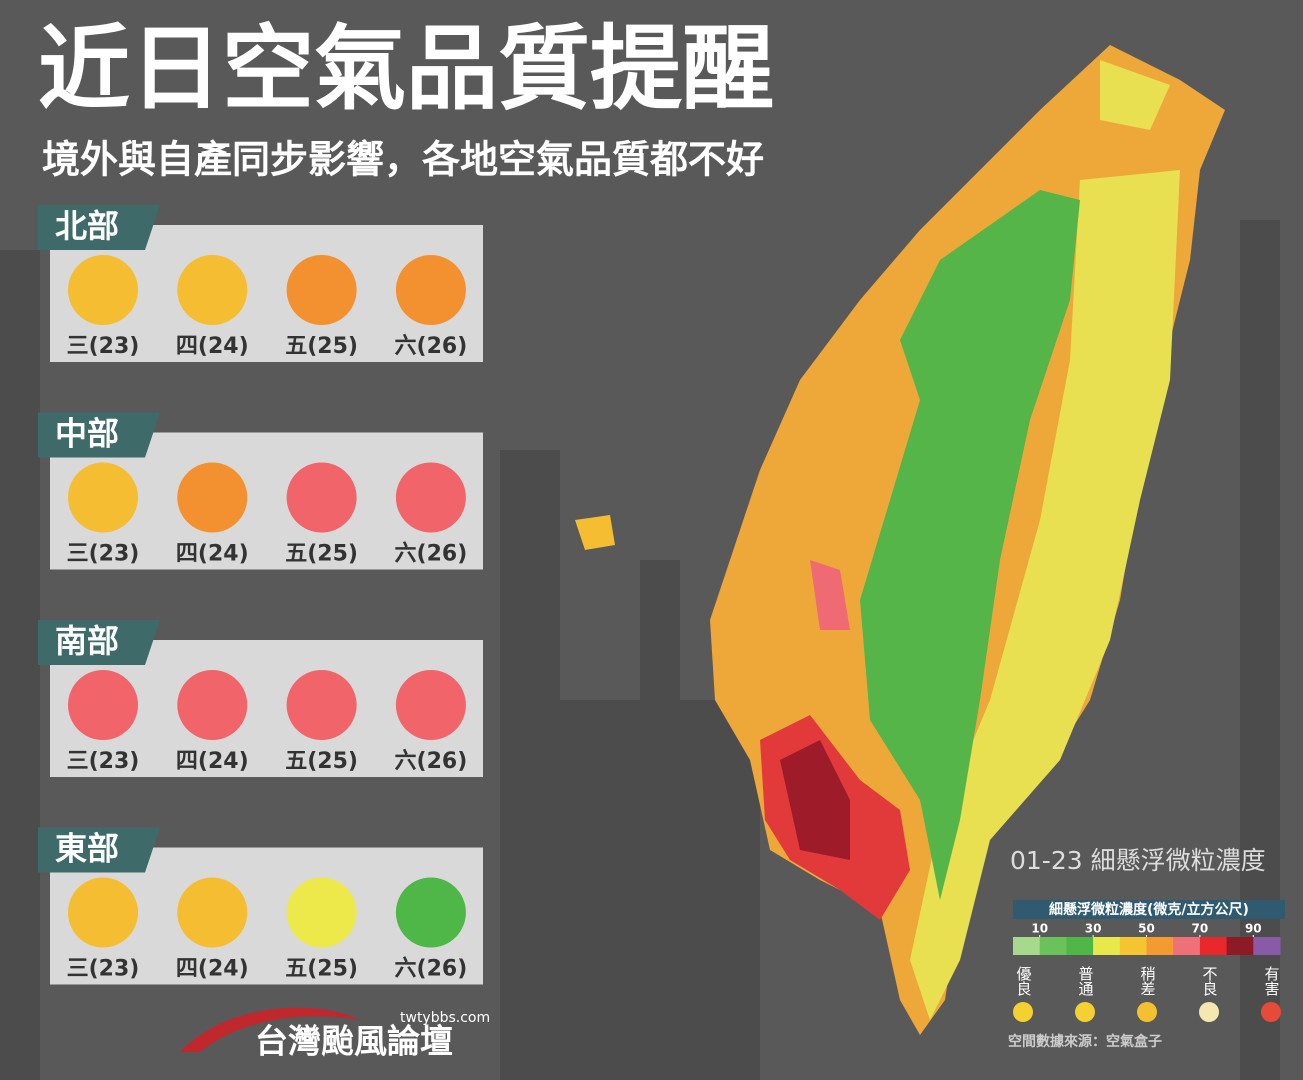 Image resolution: width=1303 pixels, height=1080 pixels. I want to click on legend-level: 有害, so click(1272, 981).